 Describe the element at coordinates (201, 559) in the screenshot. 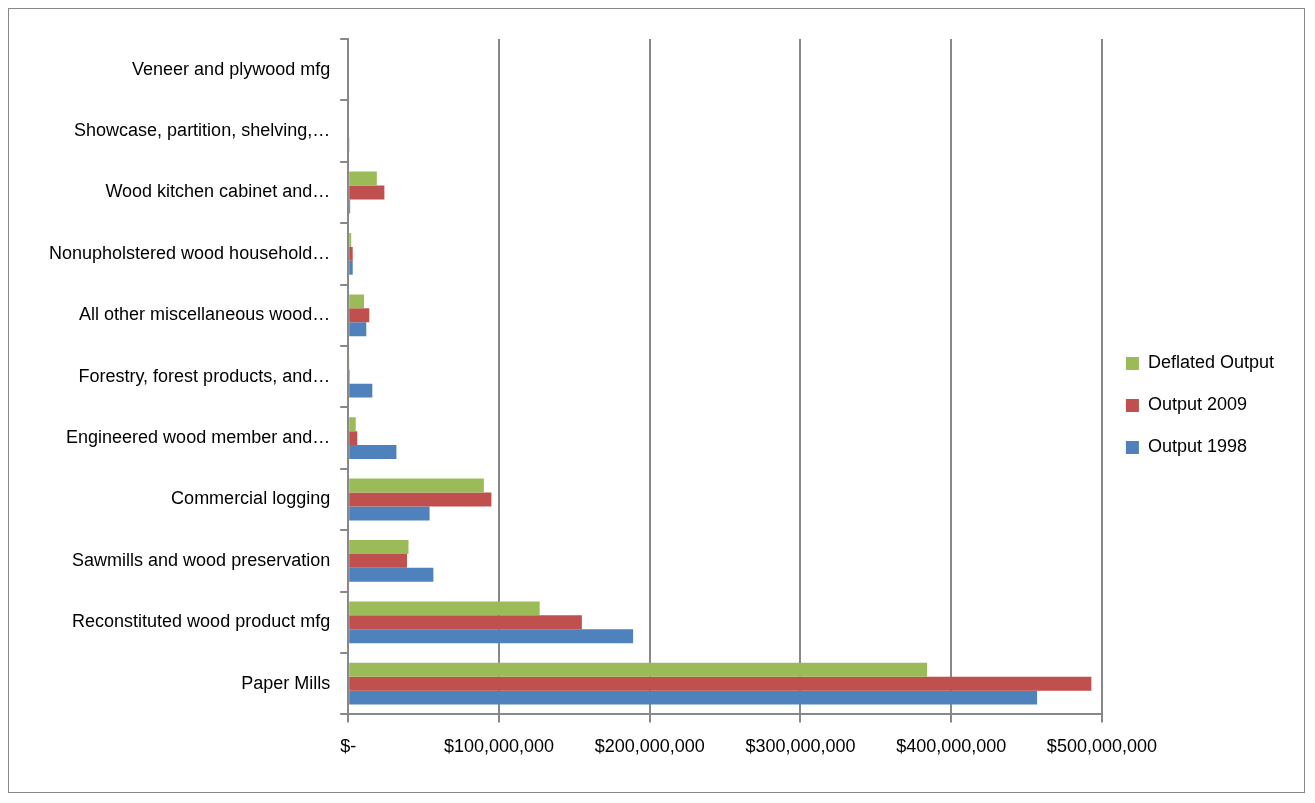

I see `y-tick-label: Sawmills and wood preservation` at that location.